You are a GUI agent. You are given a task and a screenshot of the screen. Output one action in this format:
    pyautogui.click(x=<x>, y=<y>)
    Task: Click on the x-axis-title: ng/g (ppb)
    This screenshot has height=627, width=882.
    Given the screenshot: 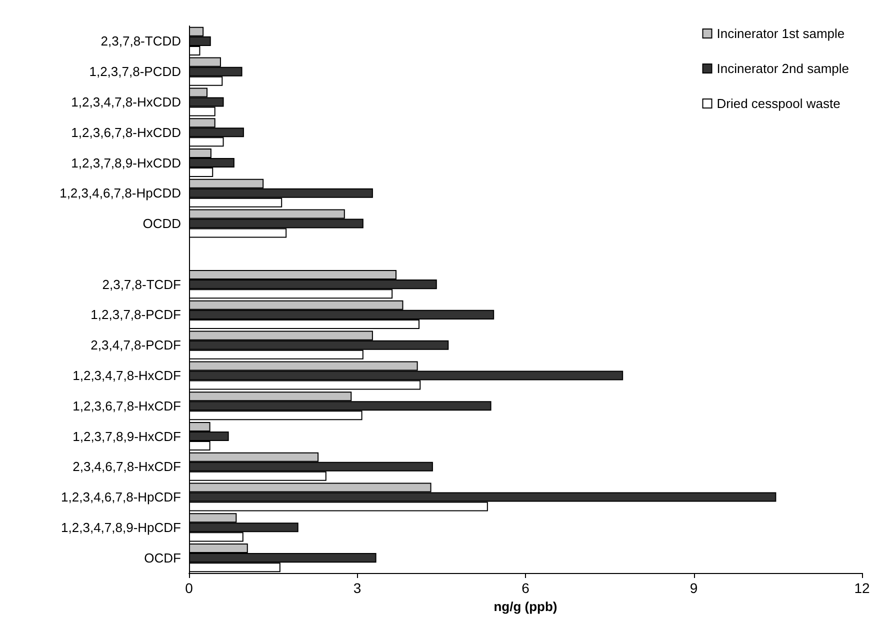 What is the action you would take?
    pyautogui.click(x=526, y=606)
    